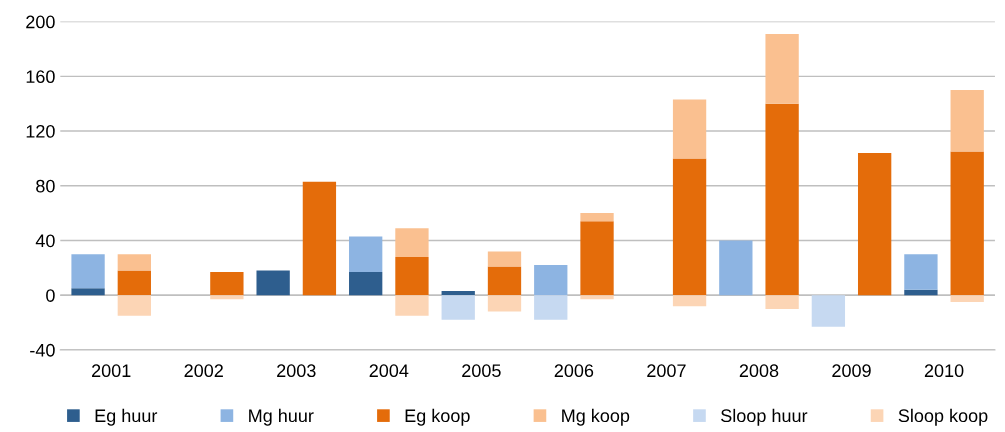 This screenshot has height=432, width=1005. I want to click on x-tick-label: 2007, so click(666, 371).